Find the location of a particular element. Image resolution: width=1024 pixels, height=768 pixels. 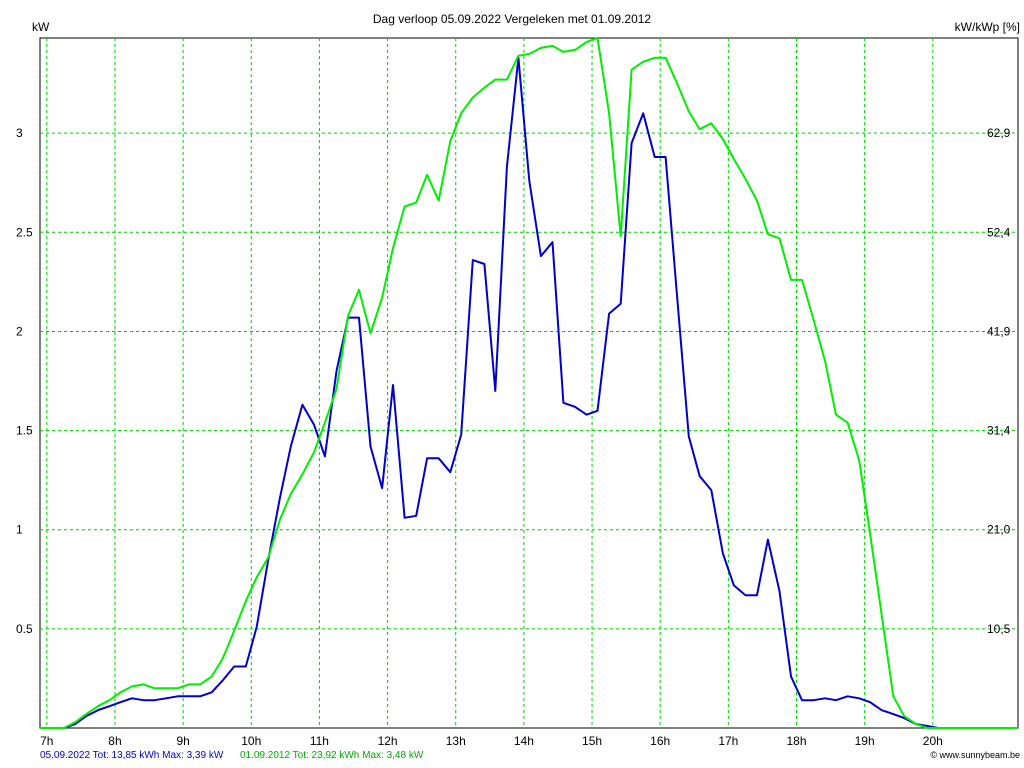

y-tick-label-right: 52,4 is located at coordinates (999, 232).